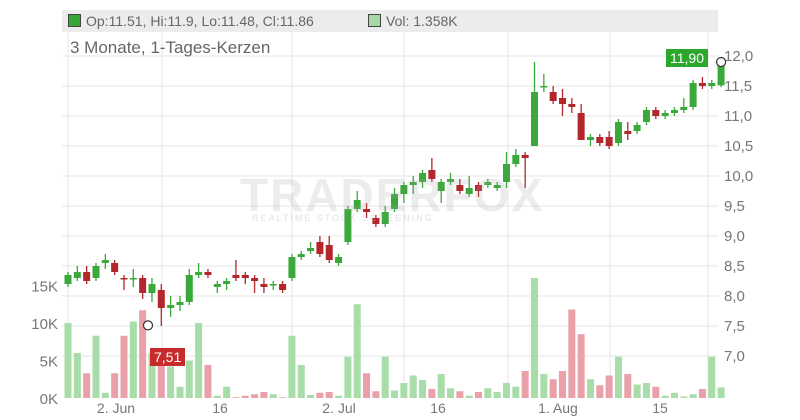  What do you see at coordinates (44, 287) in the screenshot?
I see `volume-tick-label: 15K` at bounding box center [44, 287].